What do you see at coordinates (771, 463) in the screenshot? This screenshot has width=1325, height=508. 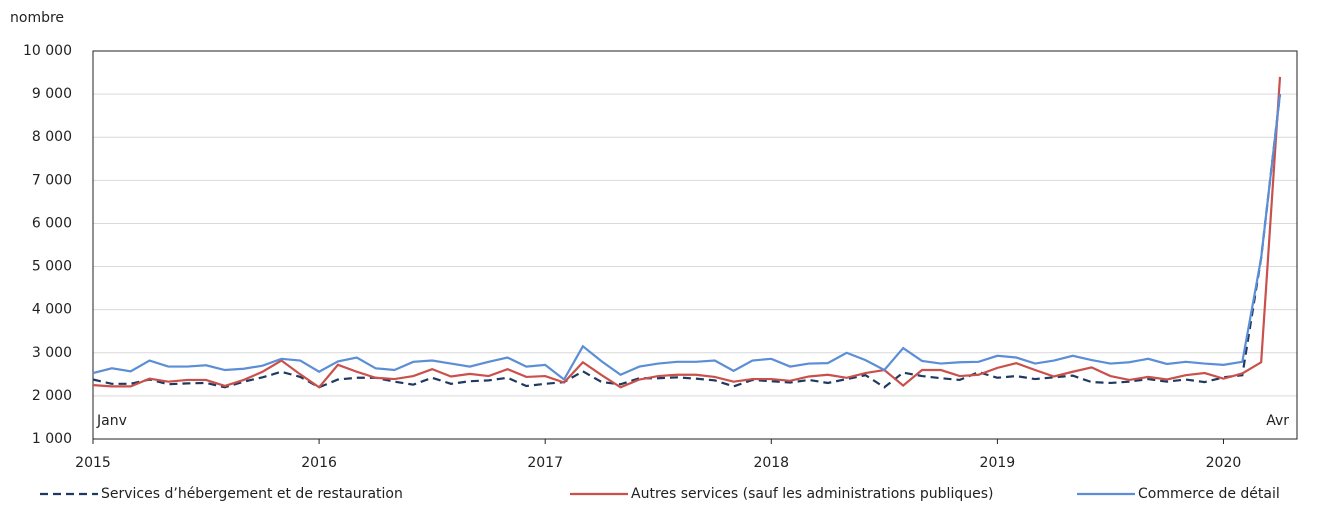 I see `x-tick-label: 2018` at bounding box center [771, 463].